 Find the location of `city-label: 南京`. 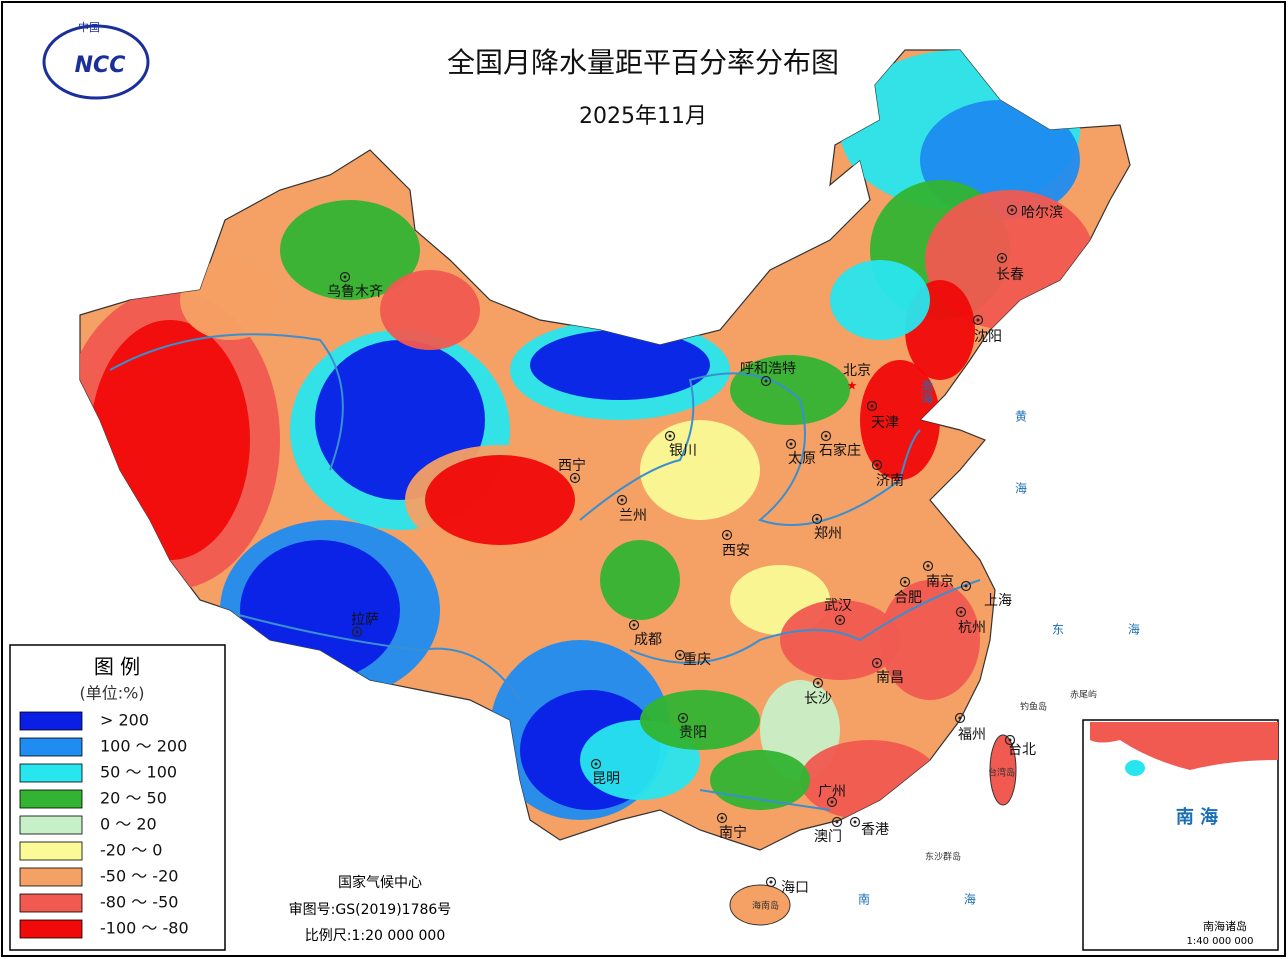

city-label: 南京 is located at coordinates (940, 582).